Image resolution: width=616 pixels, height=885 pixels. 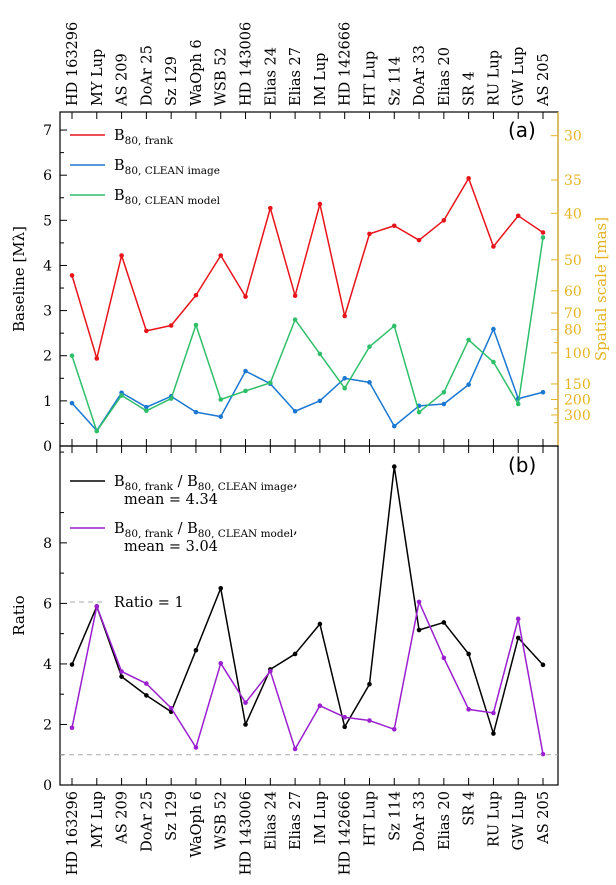 What do you see at coordinates (370, 818) in the screenshot?
I see `bottom-category-label-ht-lup: HT Lup` at bounding box center [370, 818].